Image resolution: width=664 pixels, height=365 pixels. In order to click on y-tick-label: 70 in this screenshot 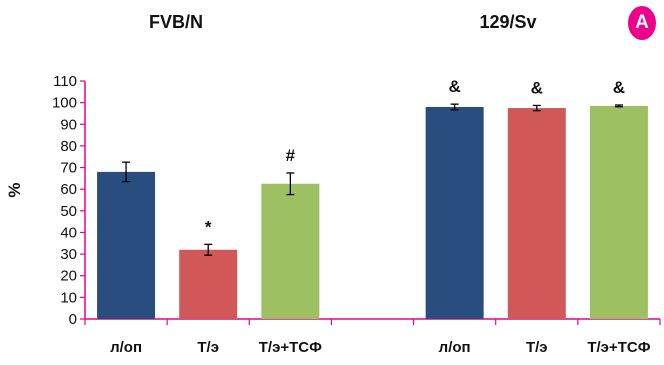, I will do `click(68, 168)`.